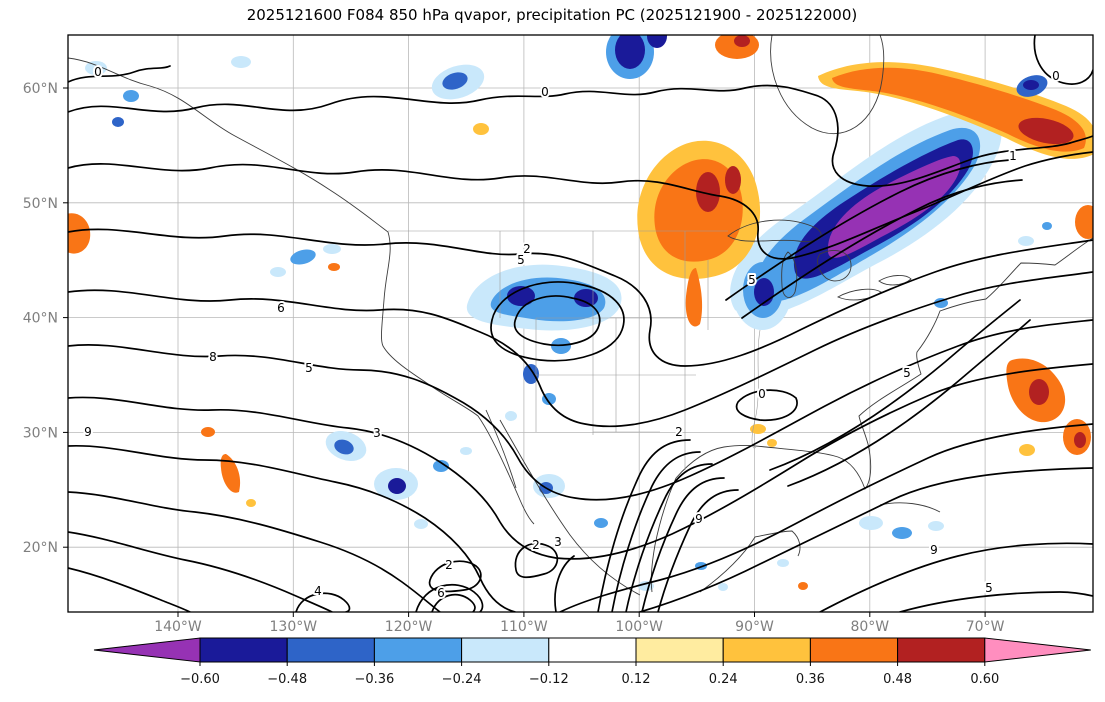  Describe the element at coordinates (985, 627) in the screenshot. I see `x-tick-label: 70°W` at that location.